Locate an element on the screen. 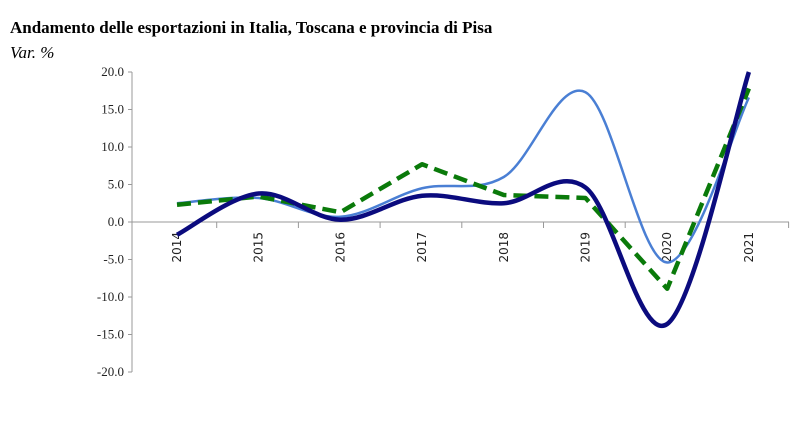 This screenshot has height=448, width=800. x-tick-label: 2019 is located at coordinates (586, 247).